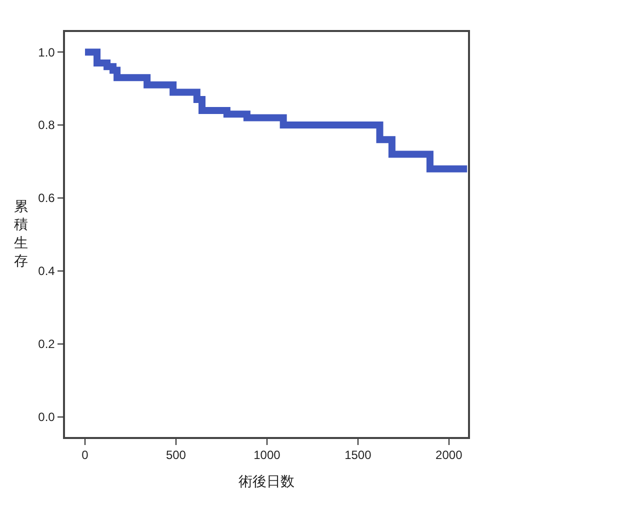 This screenshot has height=526, width=625. I want to click on x-tick-label: 1000, so click(267, 455).